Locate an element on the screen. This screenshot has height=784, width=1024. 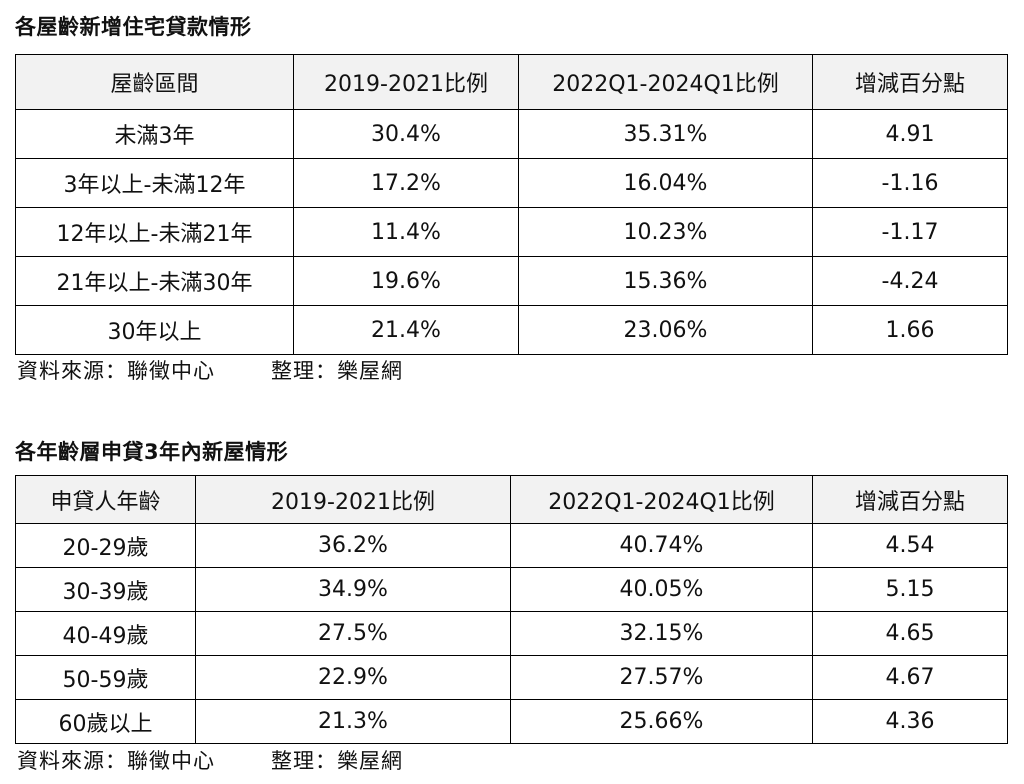
ratio-2022-2024: 32.15% is located at coordinates (661, 633).